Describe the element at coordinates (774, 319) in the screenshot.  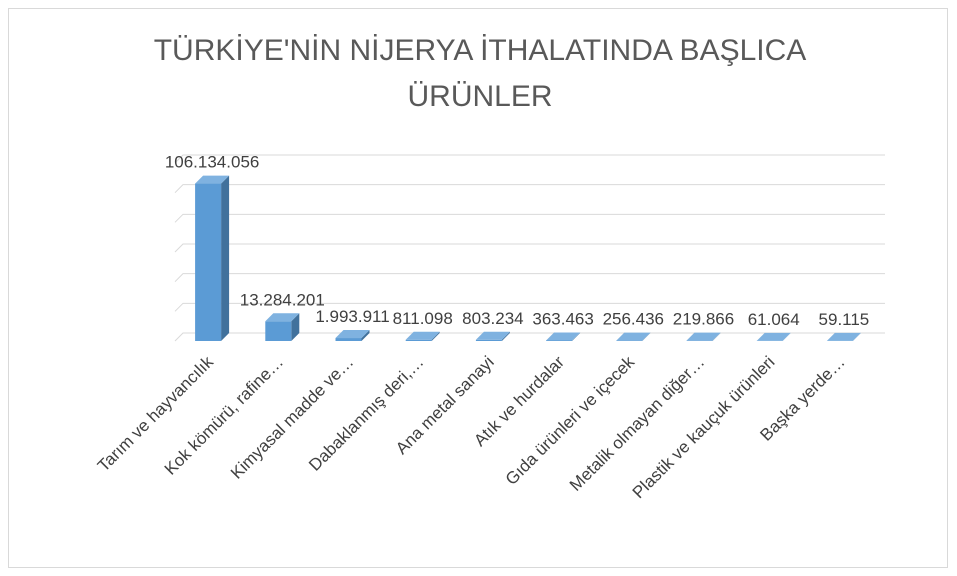
I see `data-label: 61.064` at that location.